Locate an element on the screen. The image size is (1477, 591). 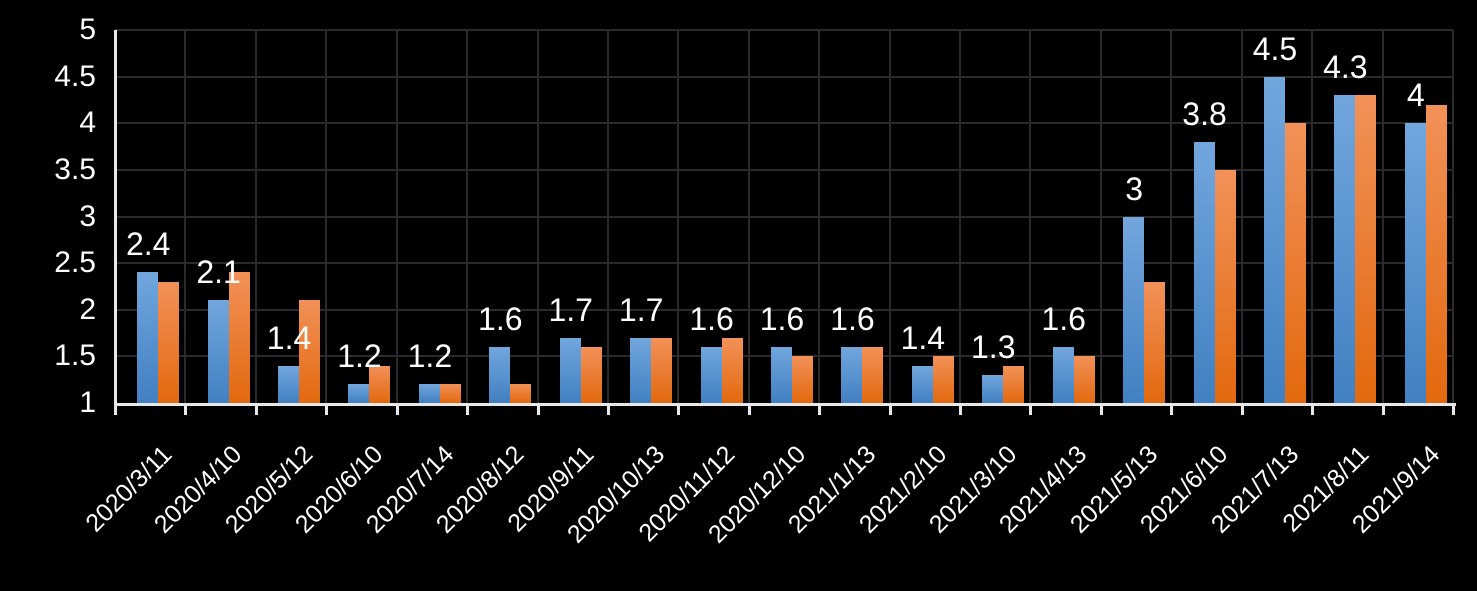
data-label: 1.3 is located at coordinates (993, 347).